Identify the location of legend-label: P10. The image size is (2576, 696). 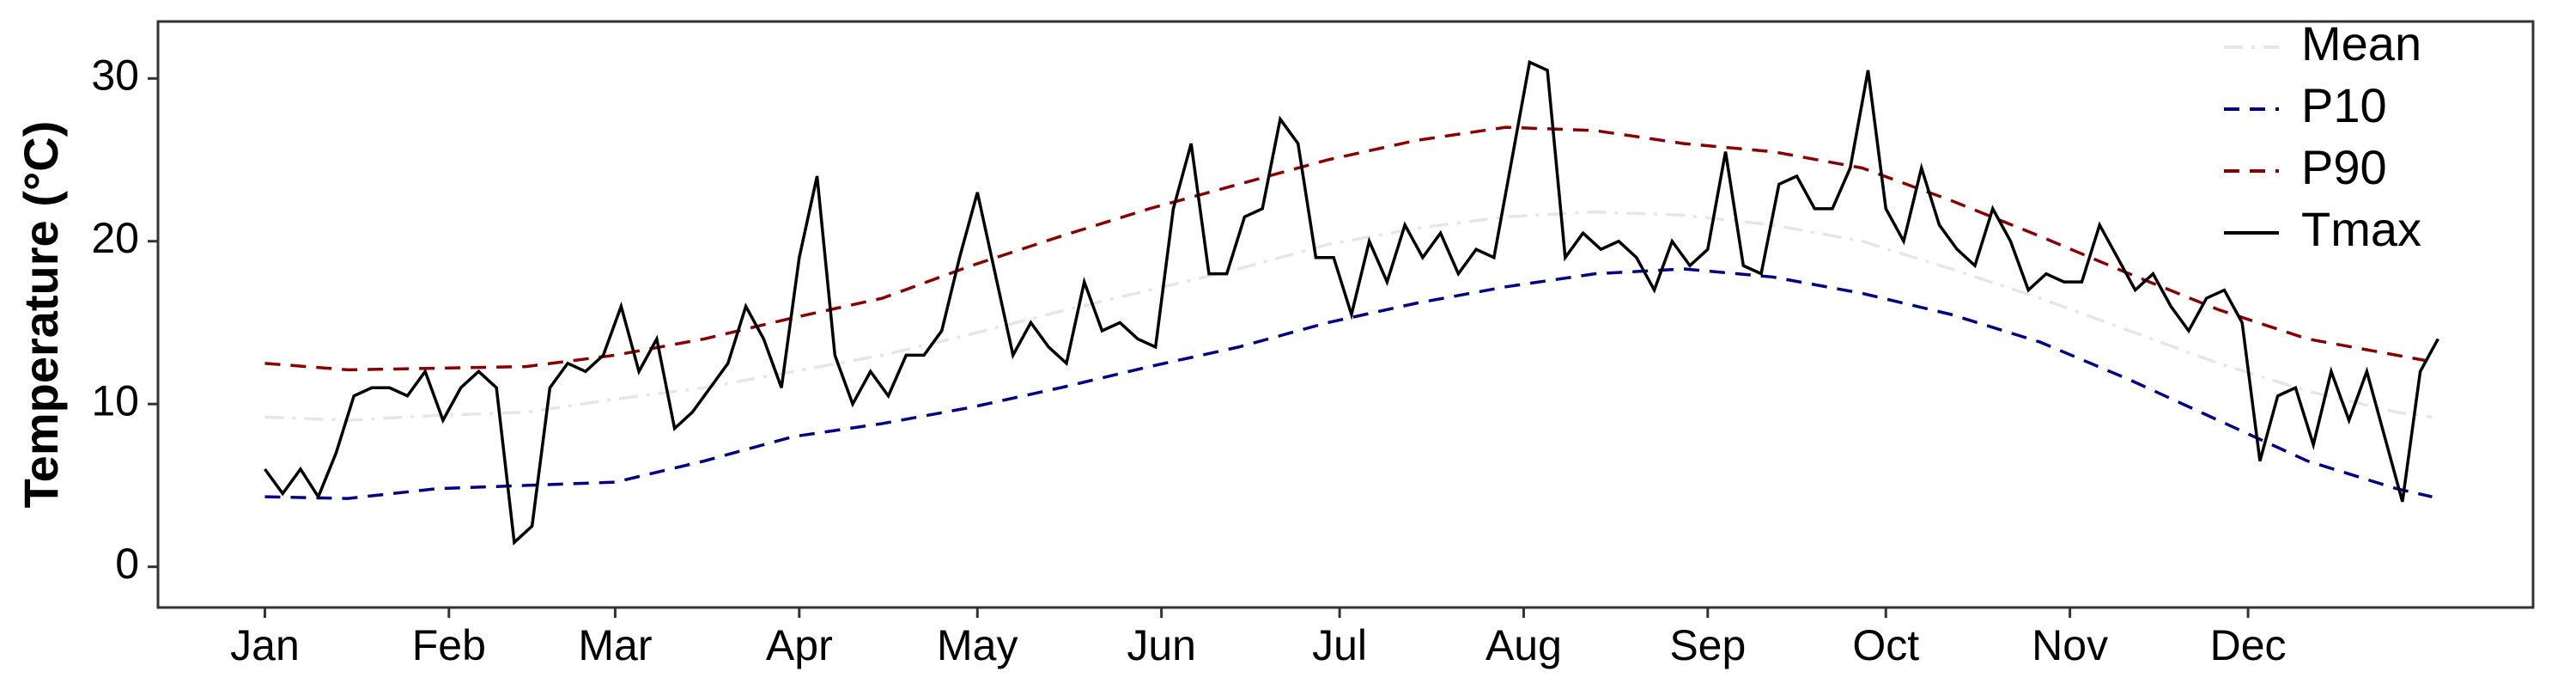
(2344, 105).